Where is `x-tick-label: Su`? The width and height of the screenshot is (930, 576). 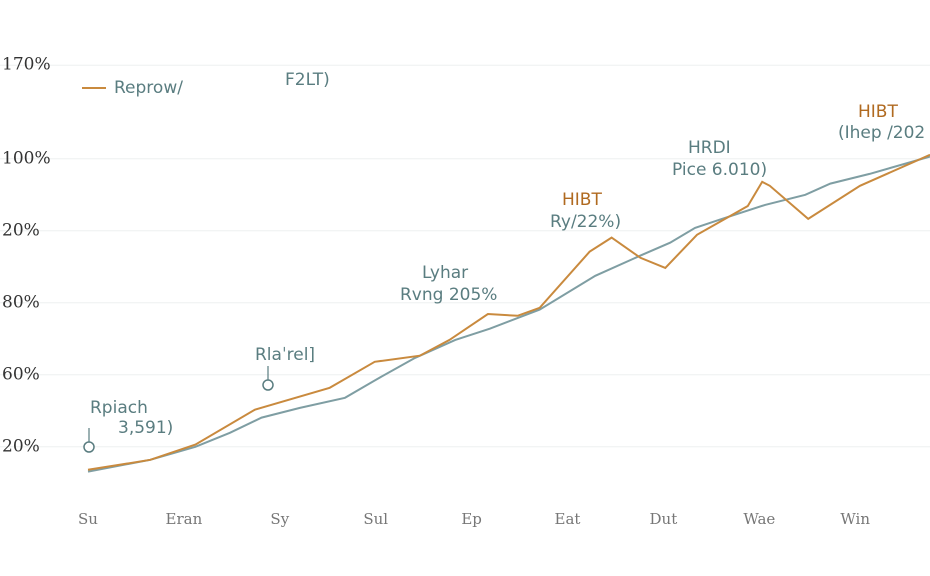
x-tick-label: Su is located at coordinates (88, 519).